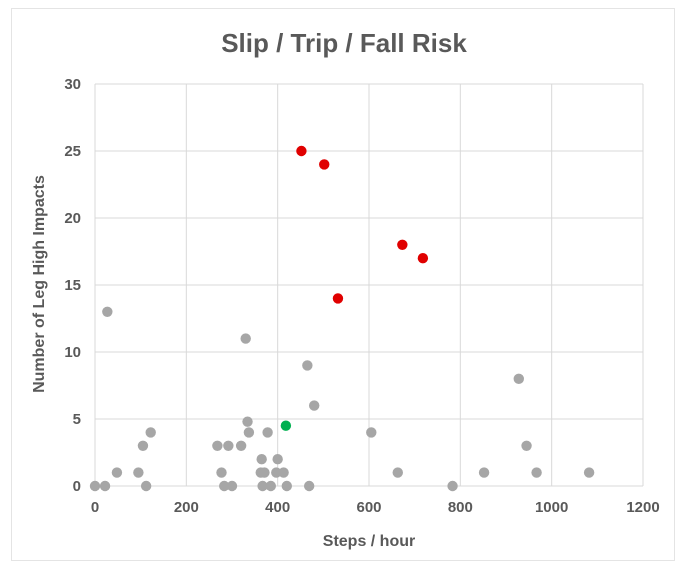  Describe the element at coordinates (39, 284) in the screenshot. I see `y-axis-title: Number of Leg High Impacts` at that location.